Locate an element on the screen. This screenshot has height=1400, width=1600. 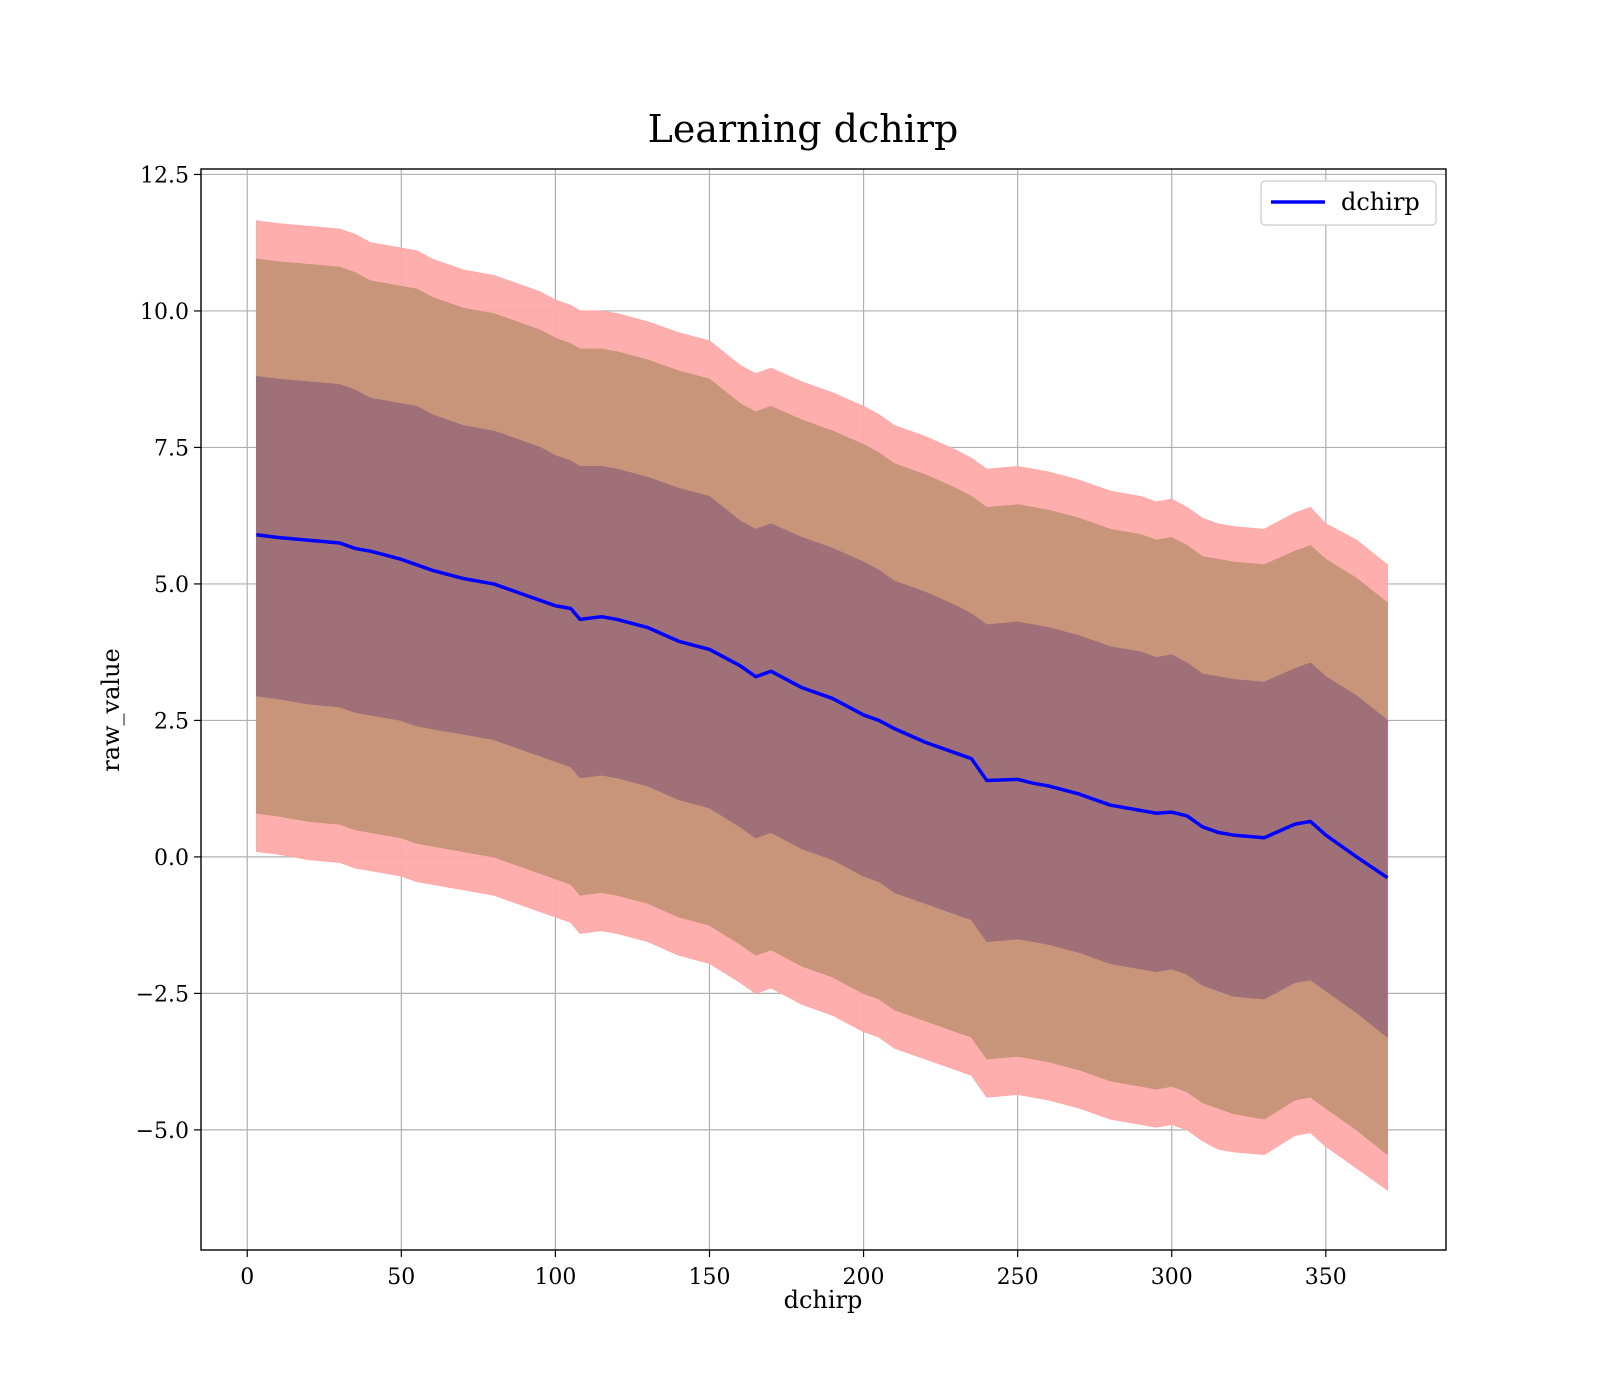
chart-title: Learning dchirp is located at coordinates (803, 129).